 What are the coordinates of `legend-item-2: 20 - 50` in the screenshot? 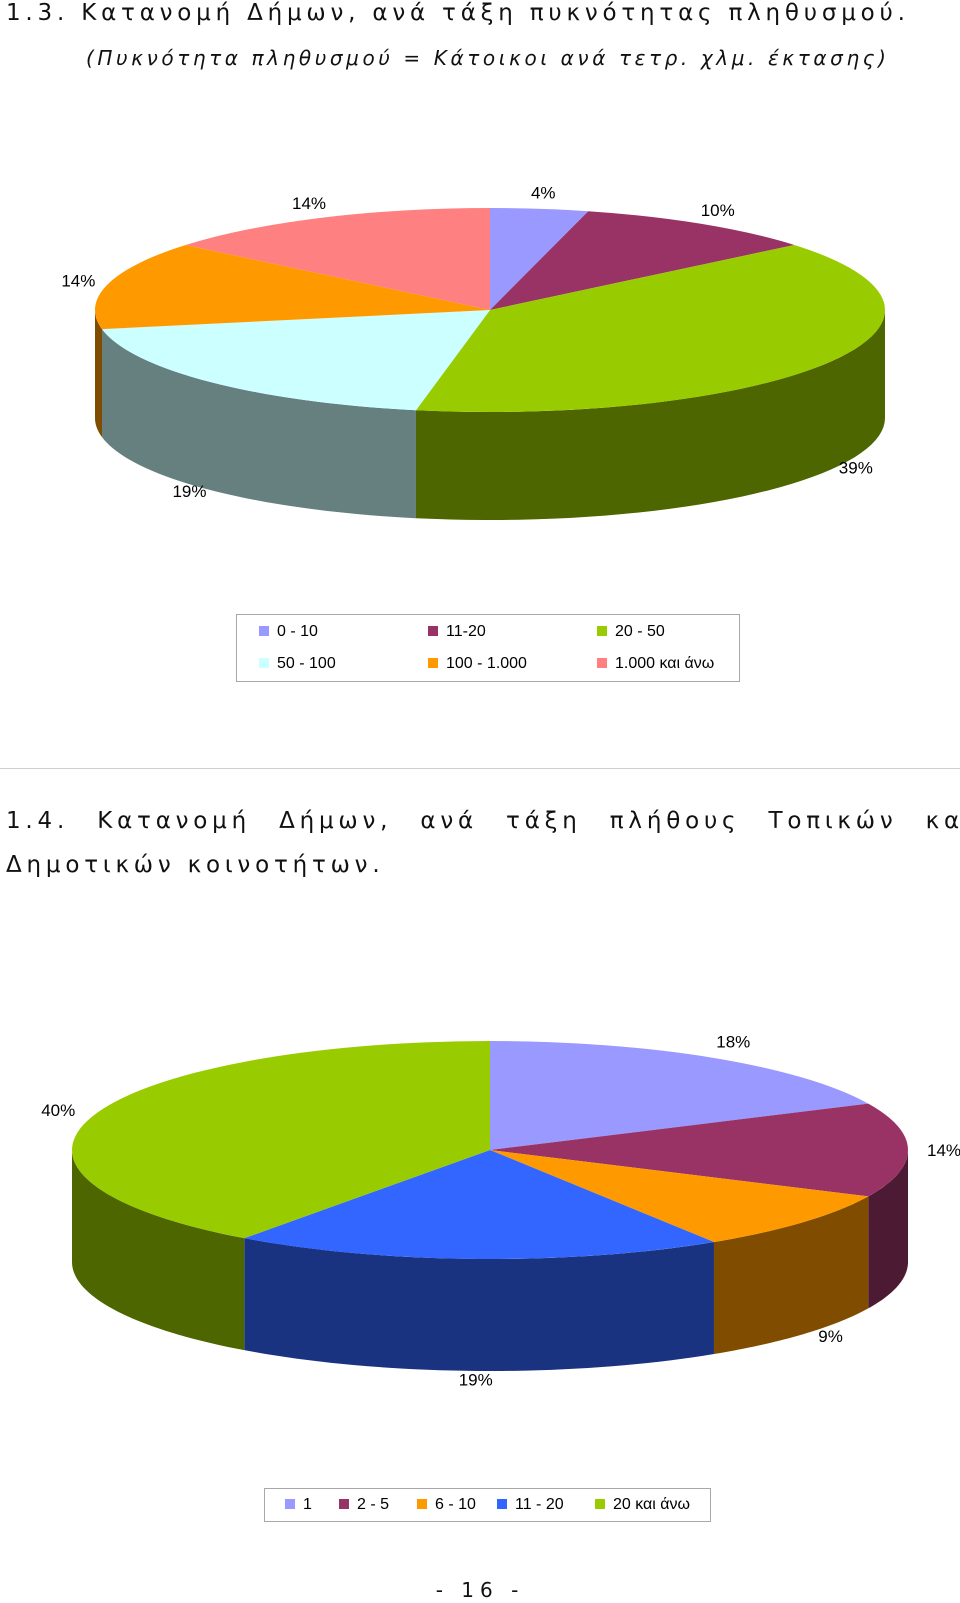 It's located at (631, 632).